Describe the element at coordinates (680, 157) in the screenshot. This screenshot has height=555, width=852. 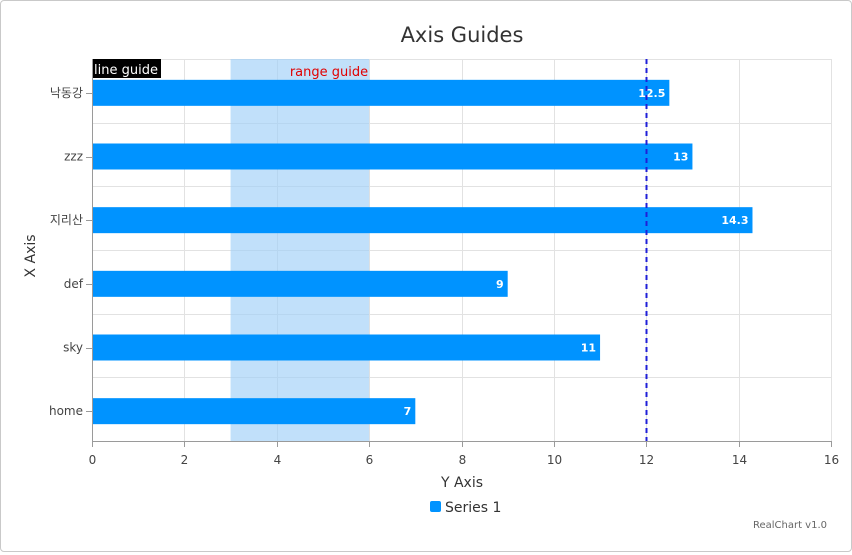
I see `bar-data-label: 13` at that location.